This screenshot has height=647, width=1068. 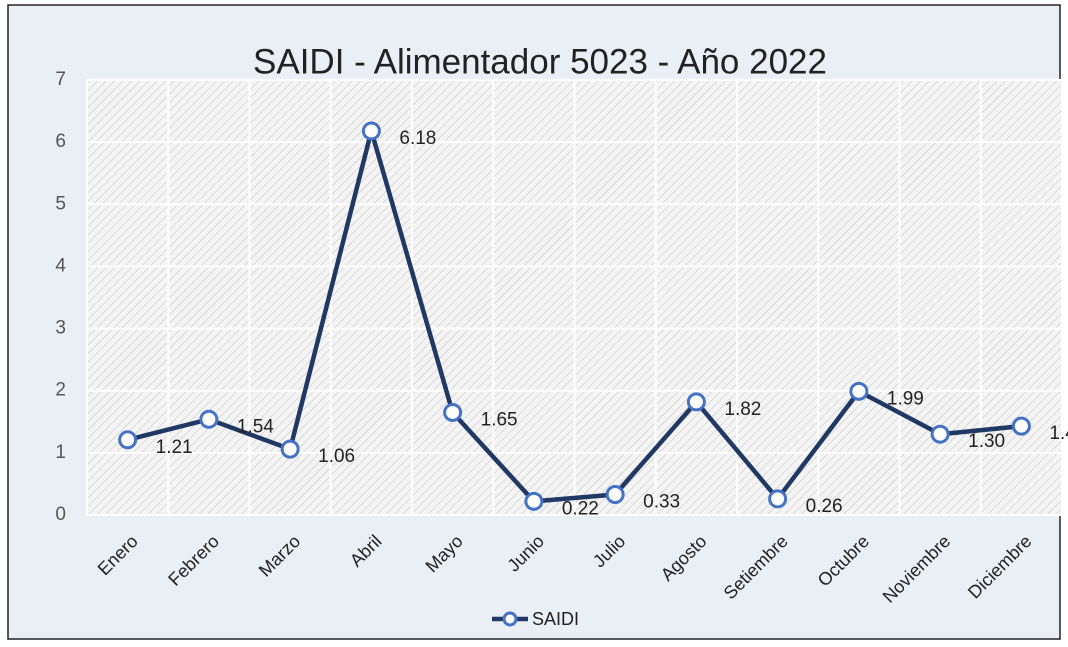 What do you see at coordinates (986, 441) in the screenshot?
I see `data-label: 1.30` at bounding box center [986, 441].